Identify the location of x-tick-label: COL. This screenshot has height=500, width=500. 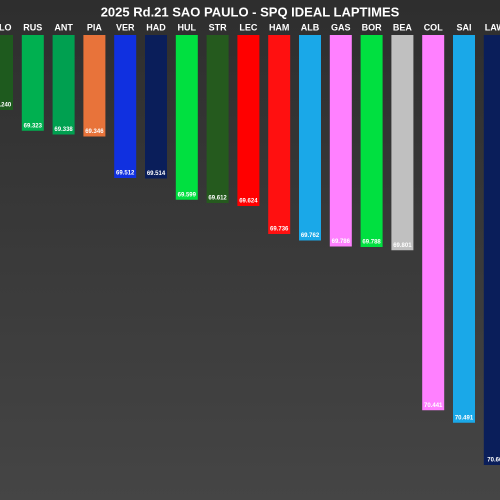
(434, 27).